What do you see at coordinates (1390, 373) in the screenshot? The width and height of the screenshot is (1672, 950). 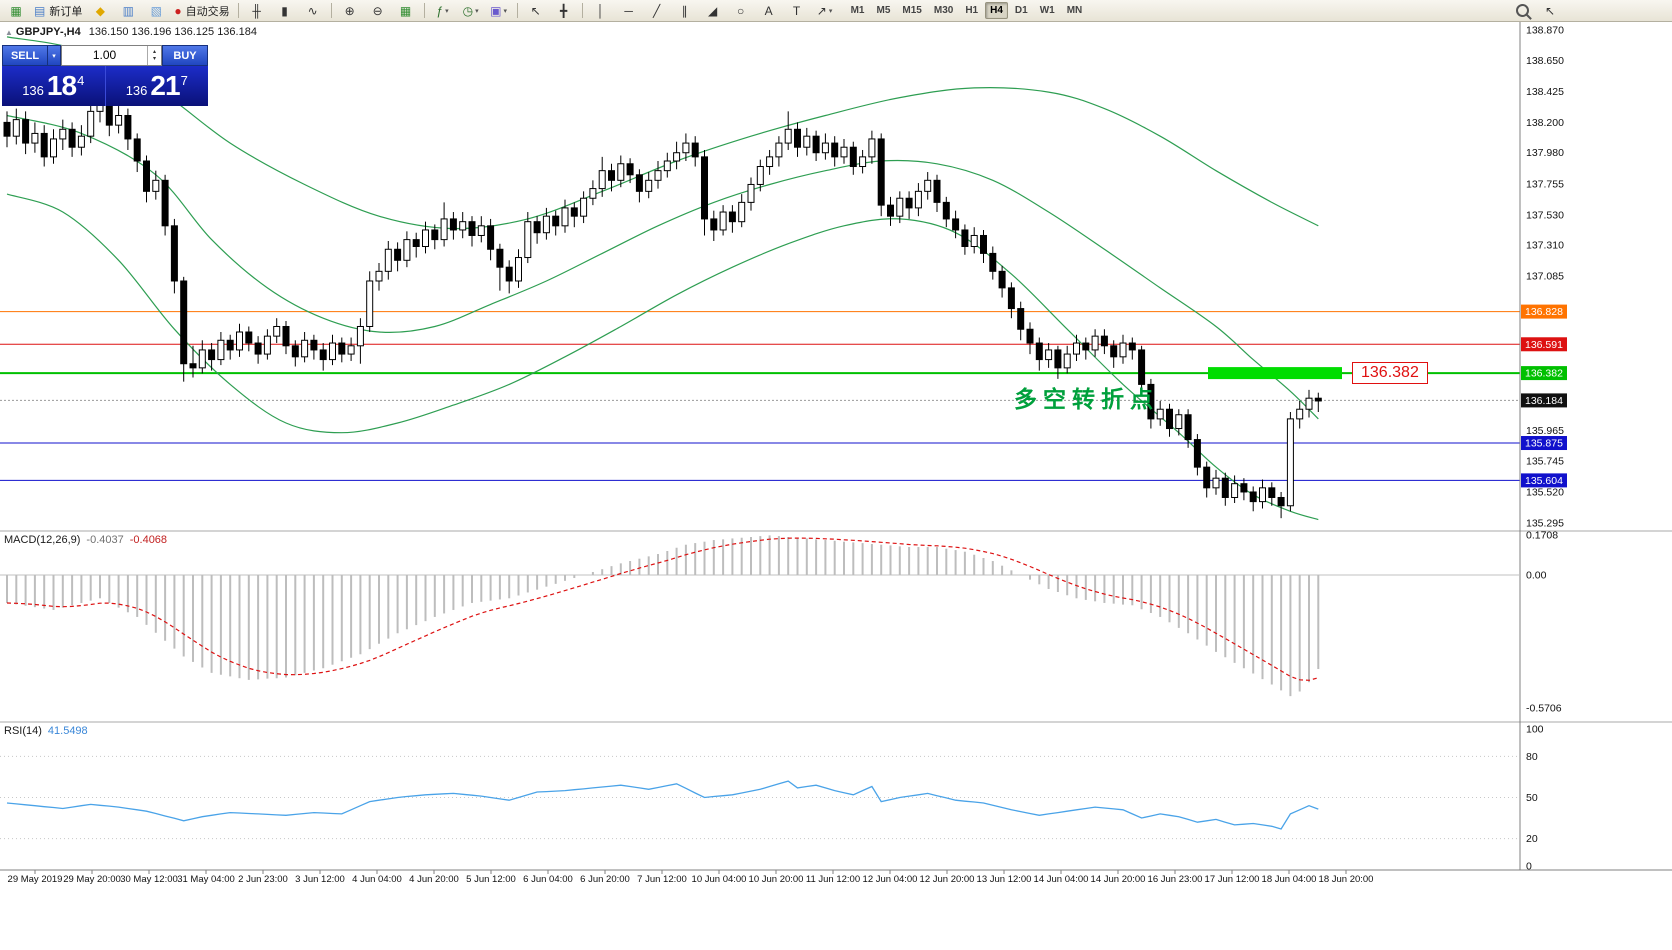 I see `price-callout-label: 136.382` at bounding box center [1390, 373].